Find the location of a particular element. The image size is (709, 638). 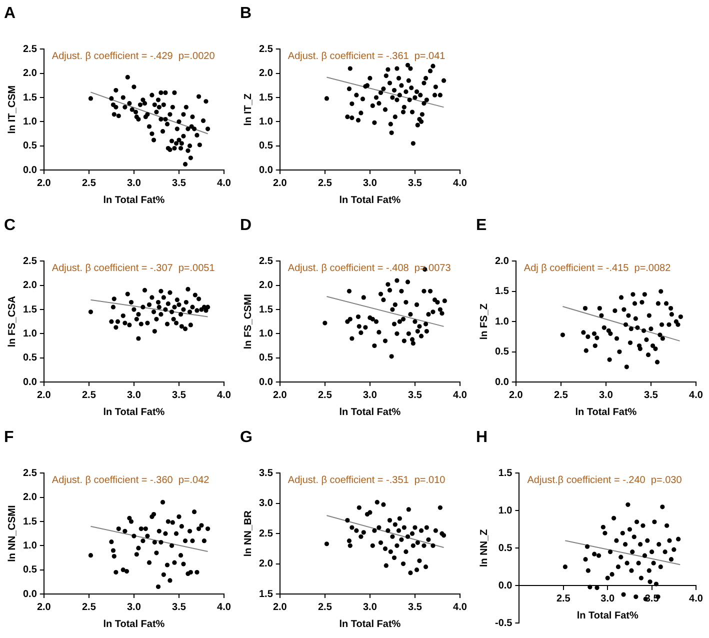

annotation: Adjust. β coefficient = -.360 p=.042 is located at coordinates (131, 480).